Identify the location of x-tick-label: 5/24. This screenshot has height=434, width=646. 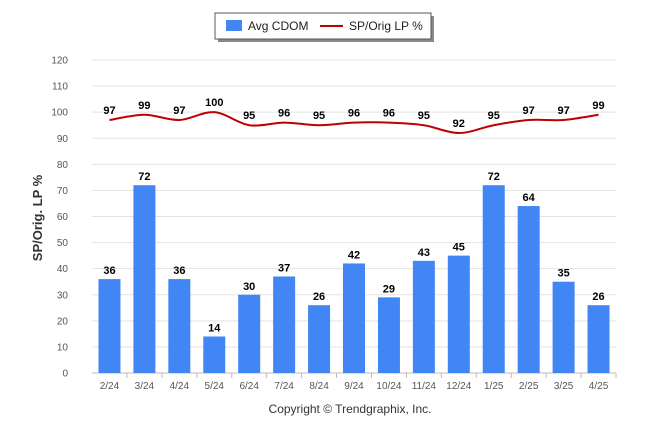
(215, 386).